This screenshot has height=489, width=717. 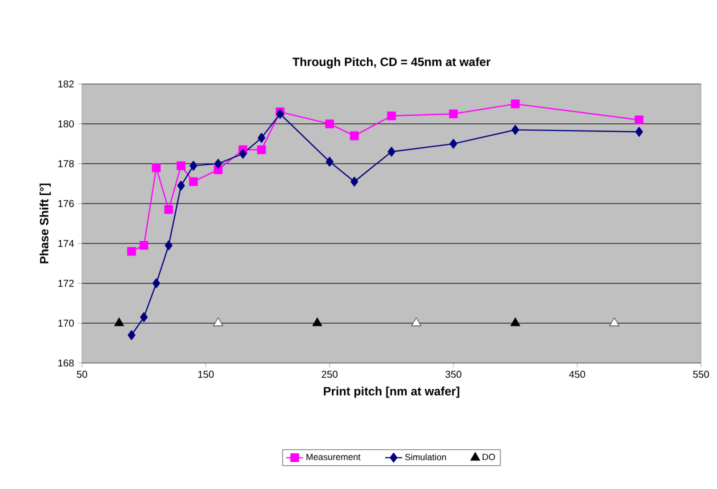 I want to click on y-tick-label: 180, so click(x=66, y=124).